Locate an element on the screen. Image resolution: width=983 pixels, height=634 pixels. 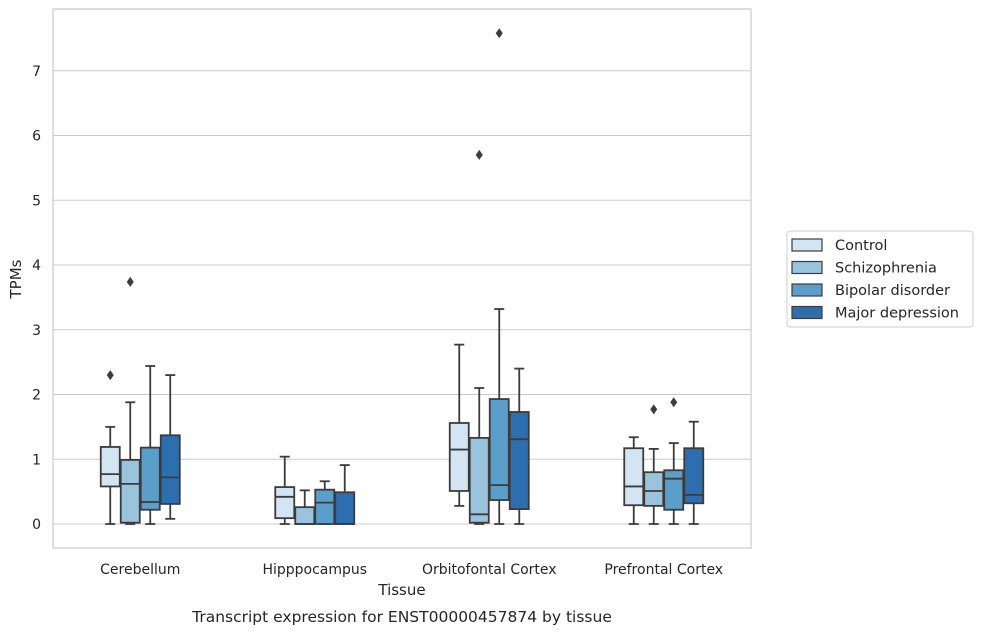
legend-label: Major depression is located at coordinates (897, 314).